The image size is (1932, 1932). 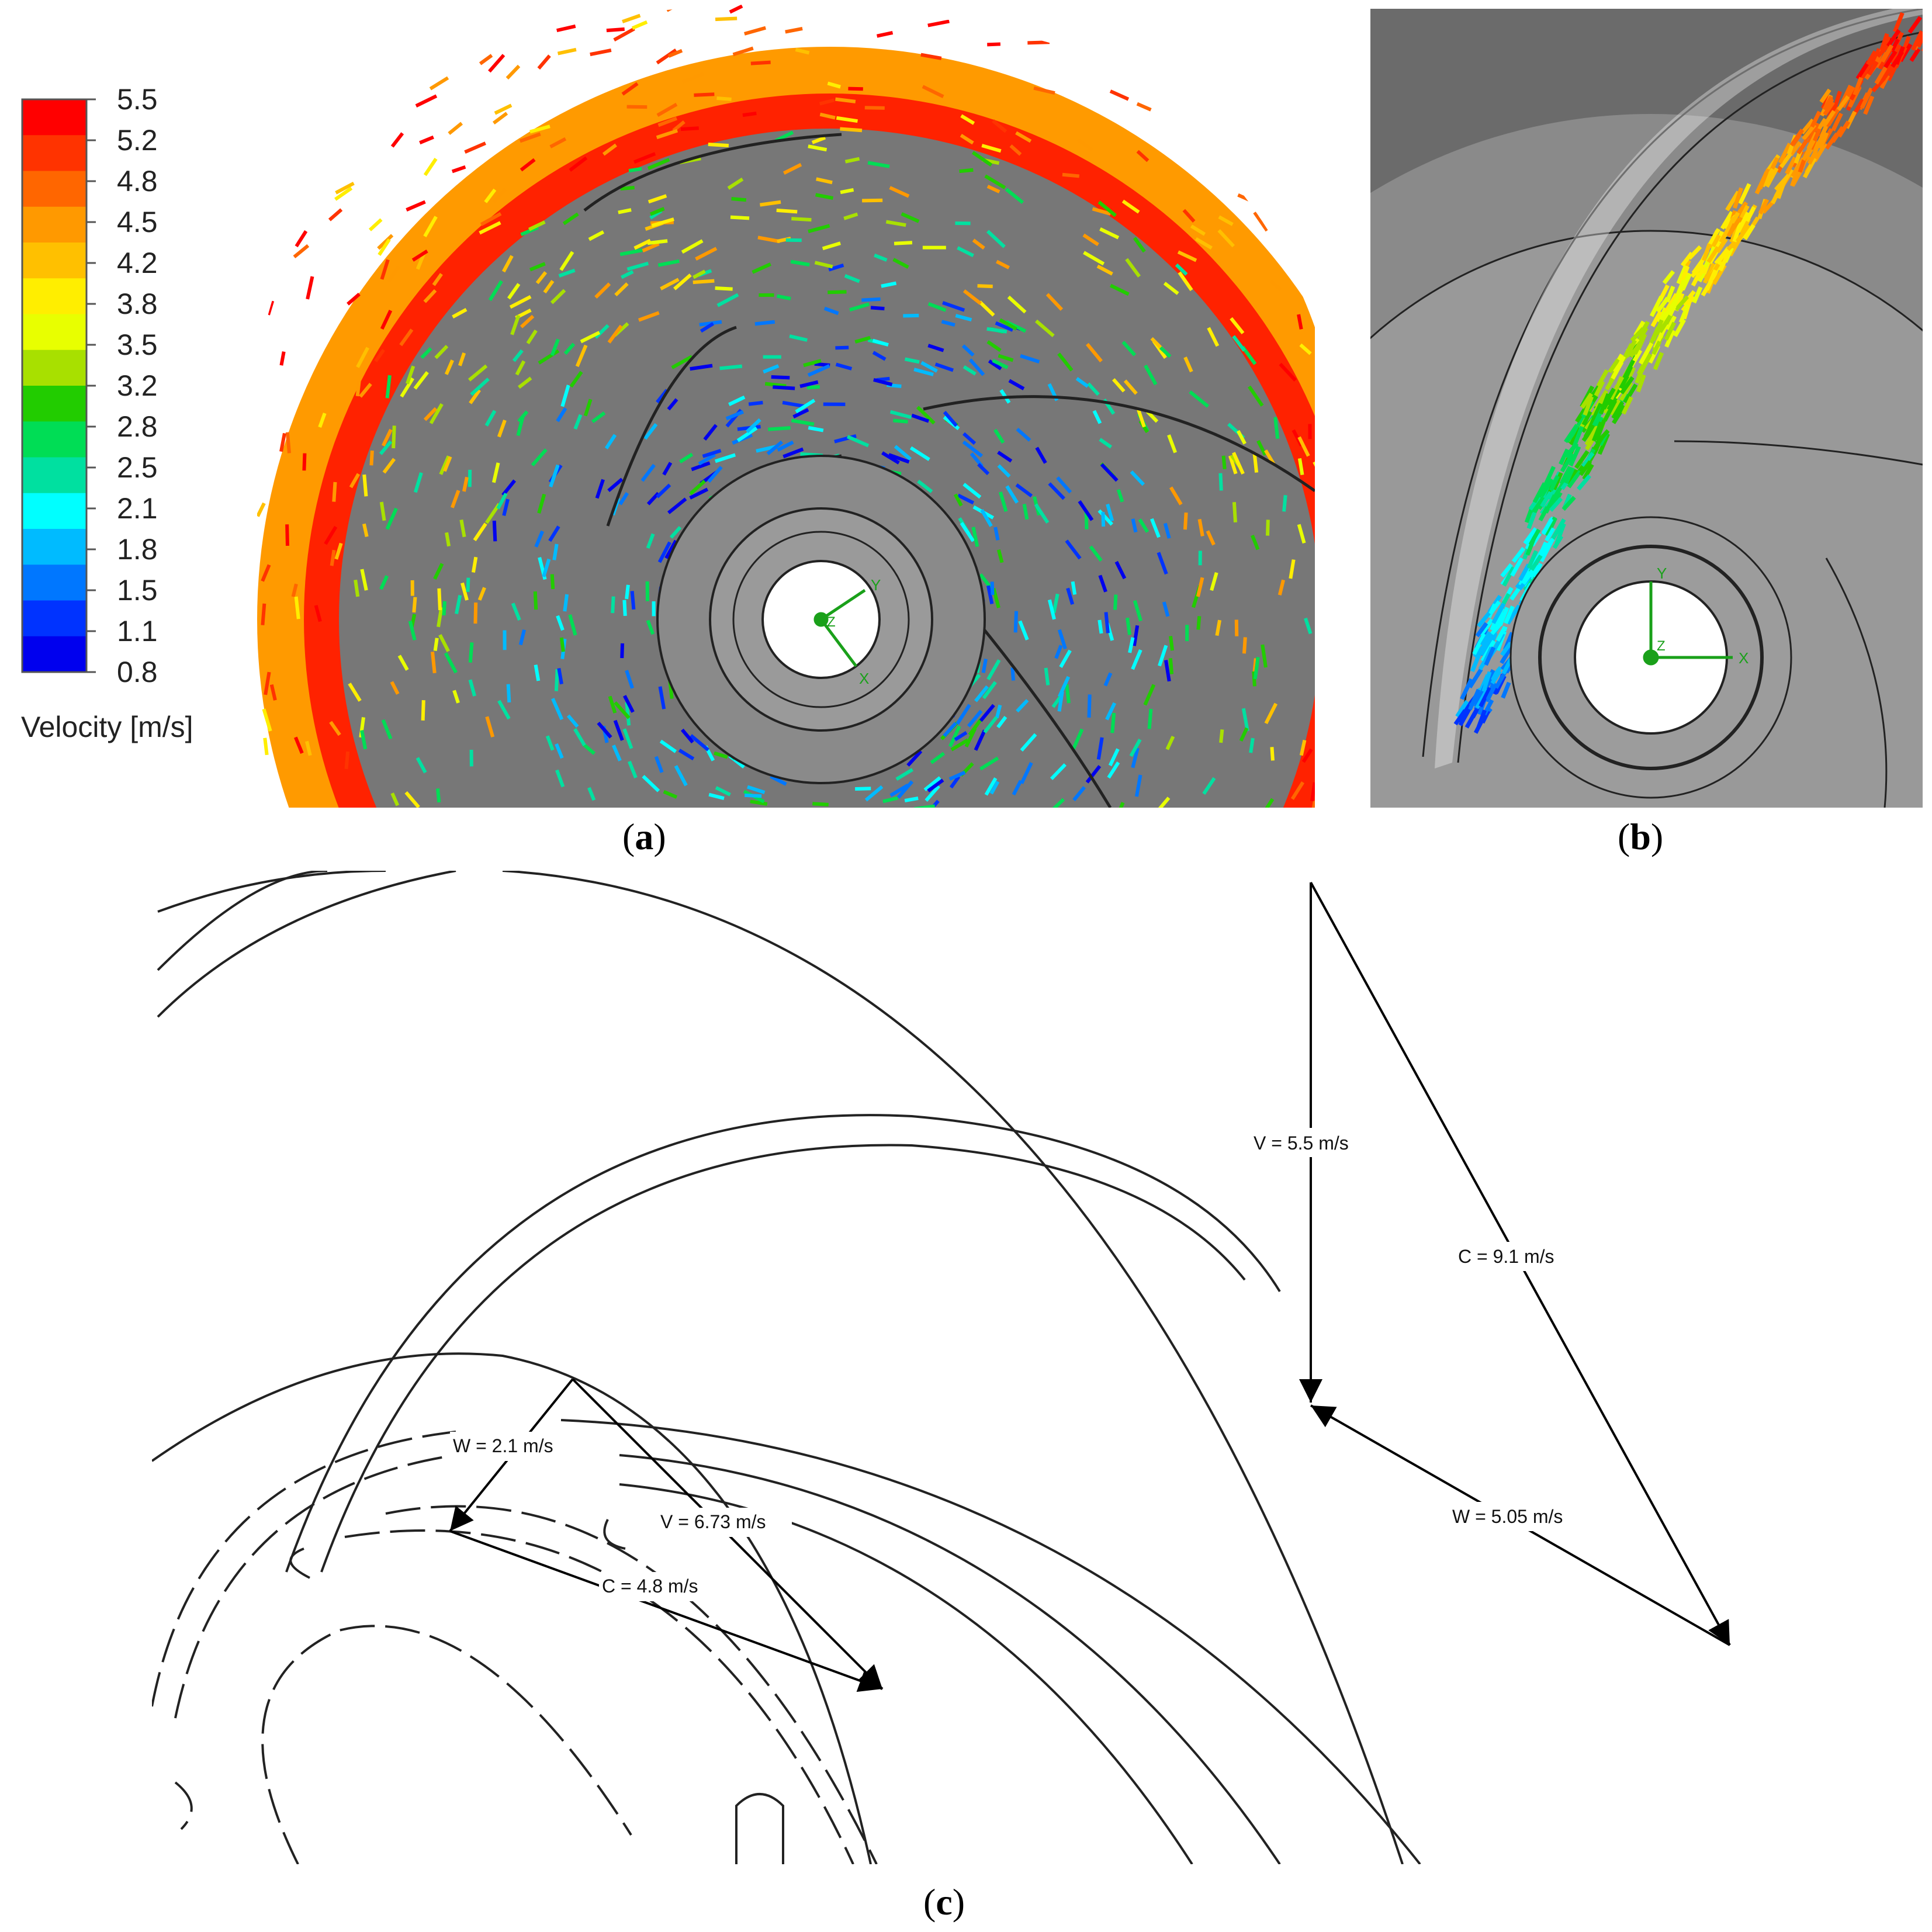 What do you see at coordinates (1662, 573) in the screenshot?
I see `axis-label-y-b: Y` at bounding box center [1662, 573].